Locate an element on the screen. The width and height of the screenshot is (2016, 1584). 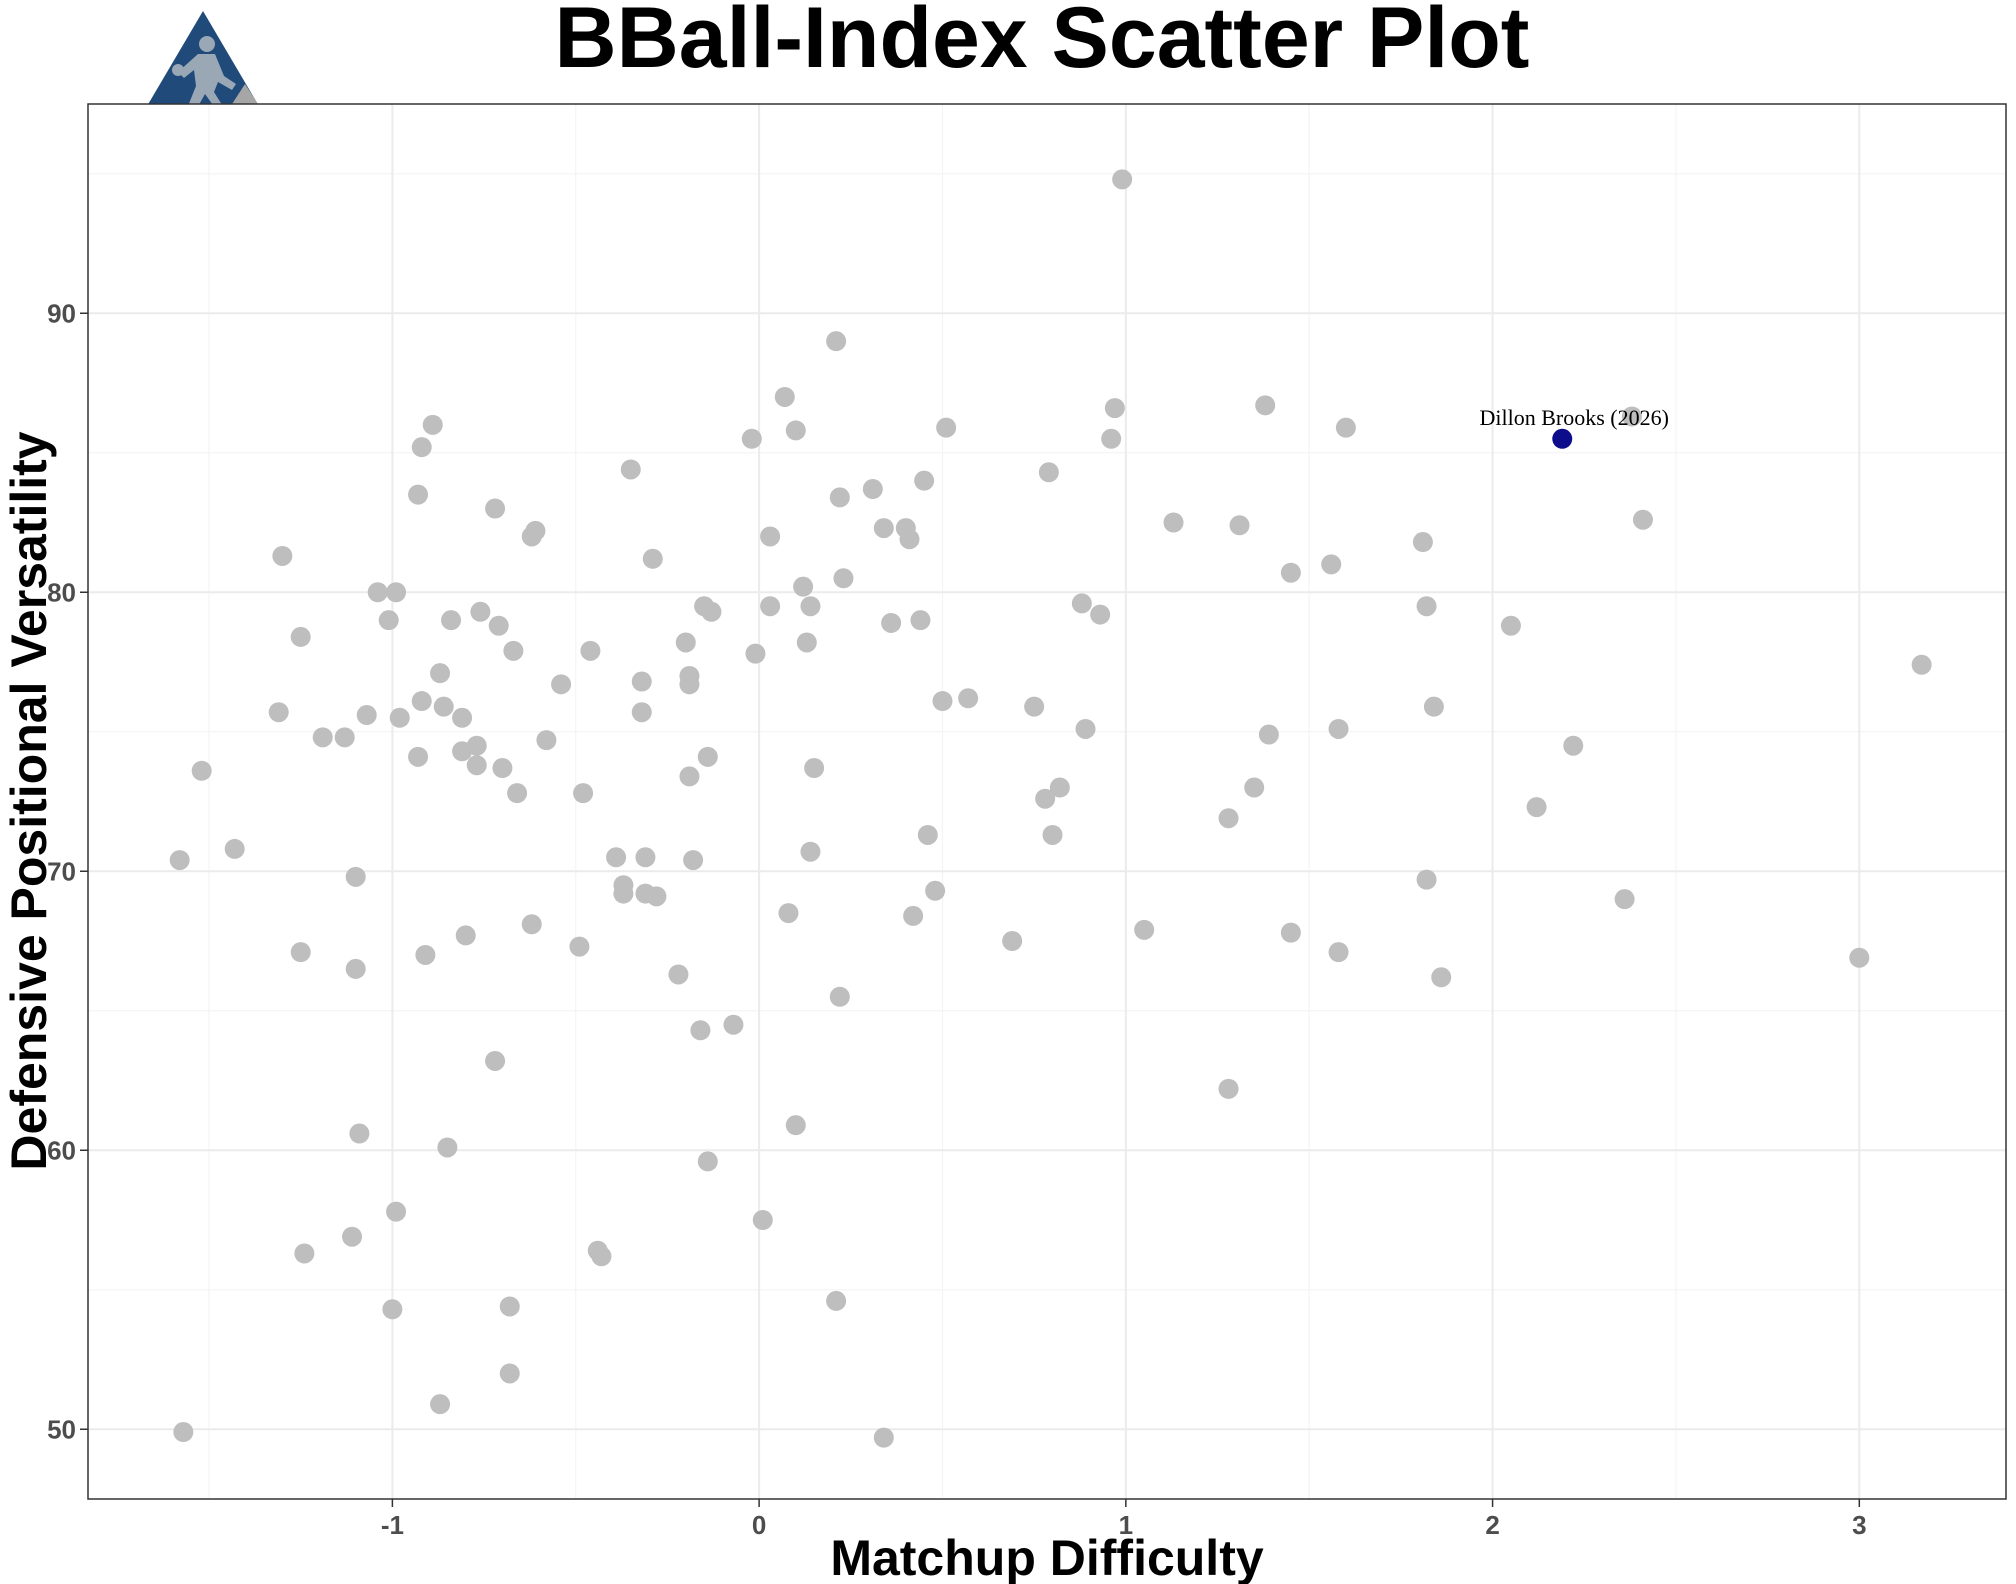
y-tick-label: 70 is located at coordinates (61, 871).